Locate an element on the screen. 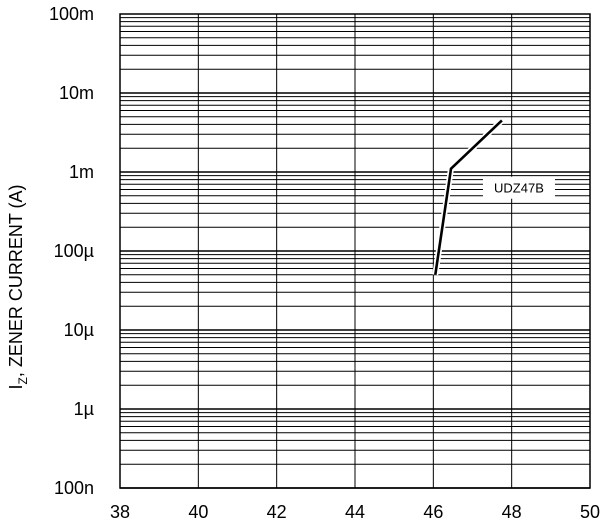  y-axis-title-rest: , ZENER CURRENT (A) is located at coordinates (16, 280).